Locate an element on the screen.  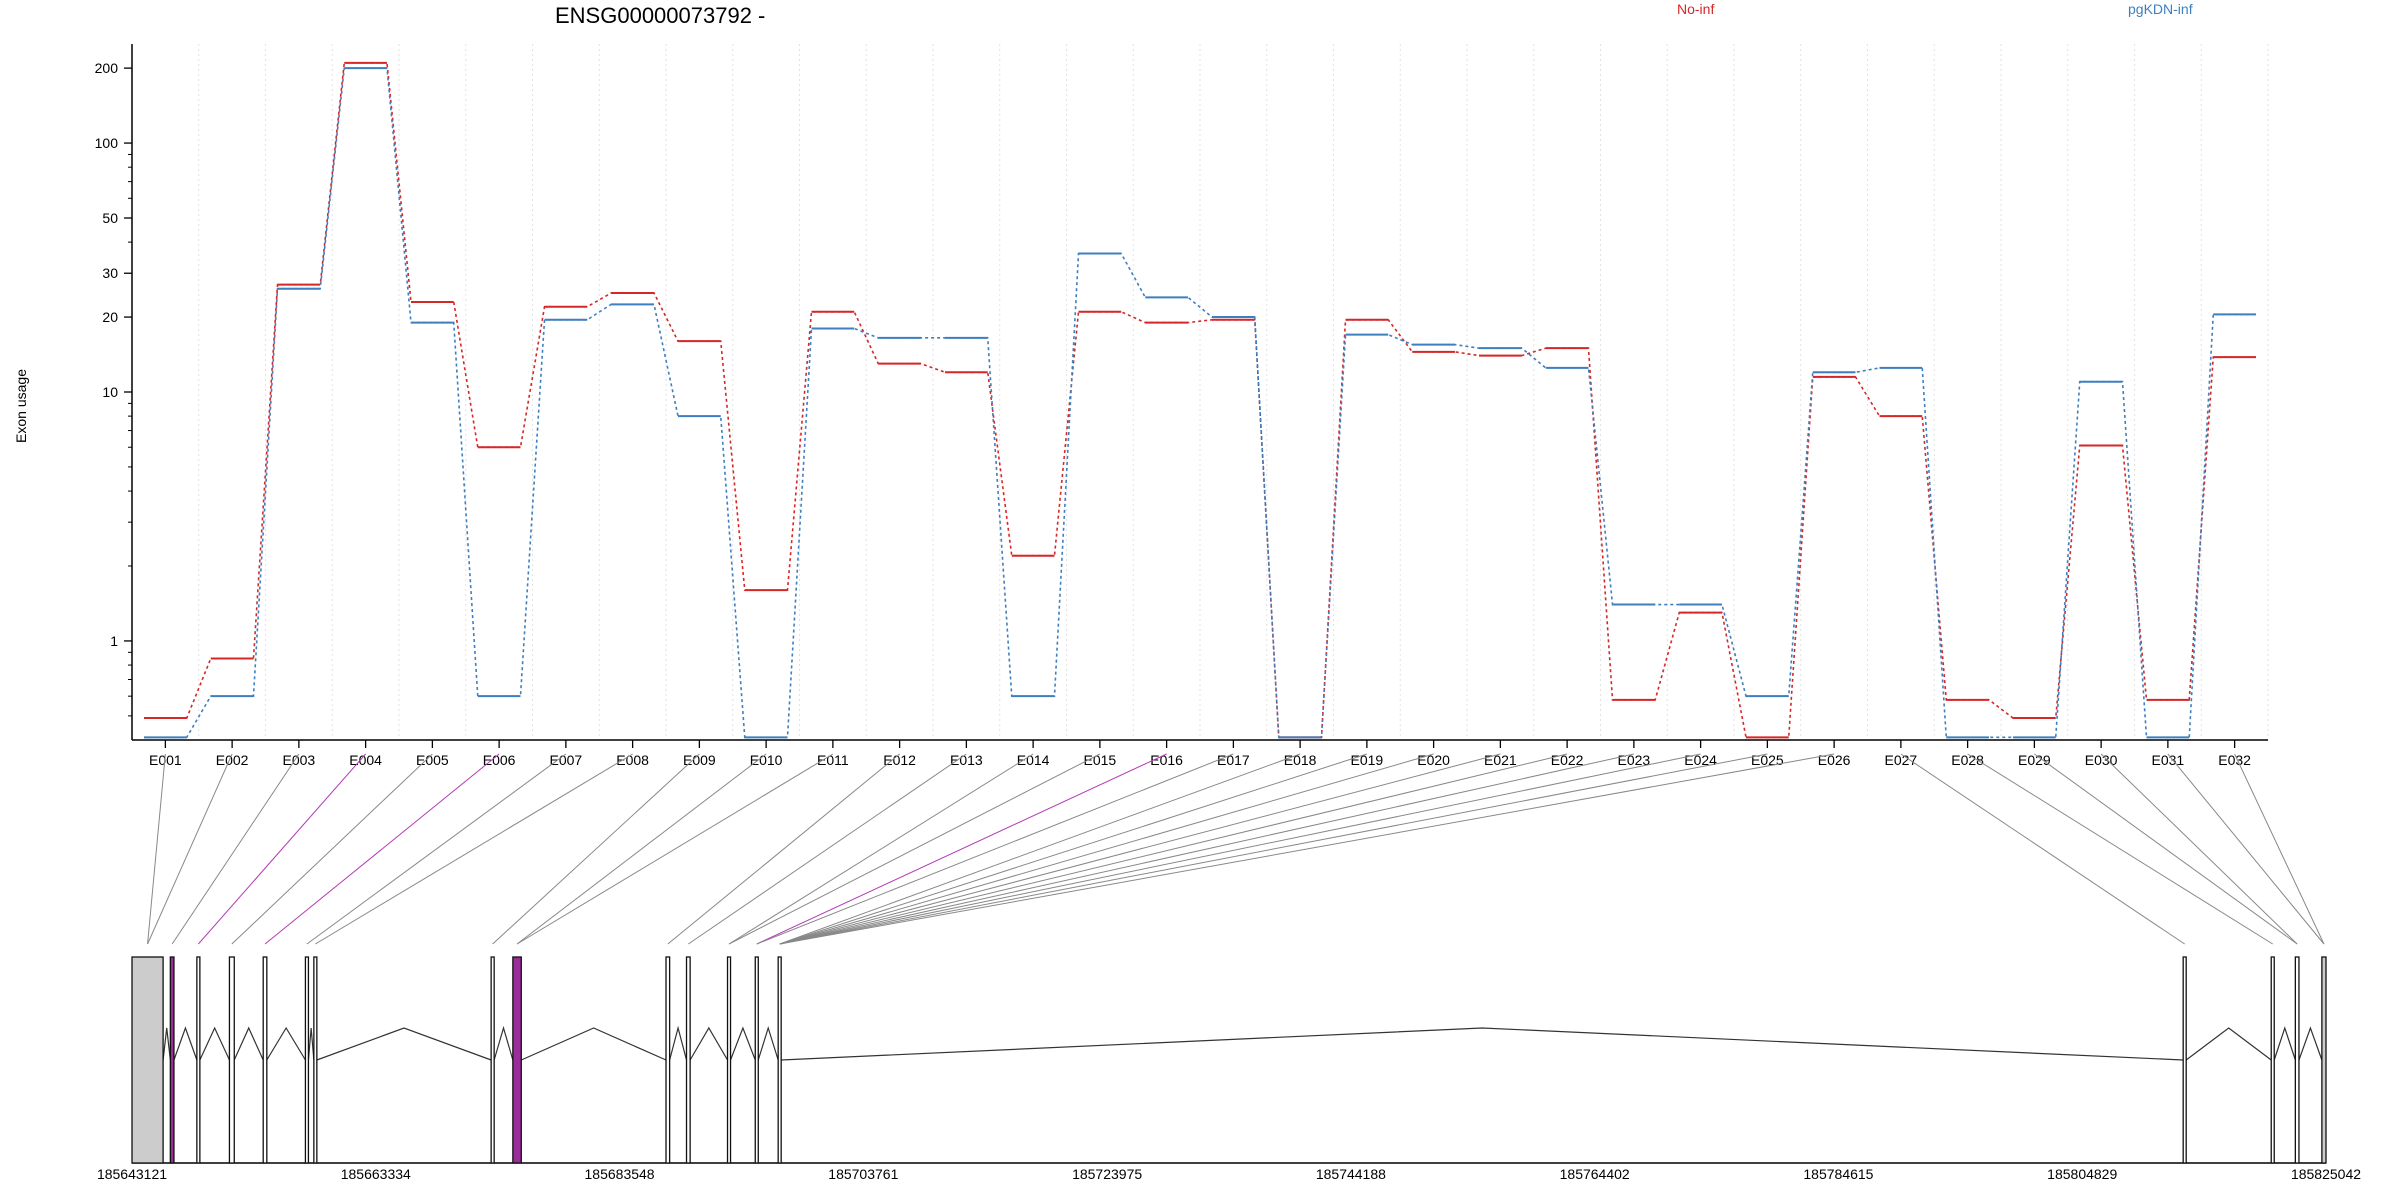
y-tick-label: 10 is located at coordinates (110, 392).